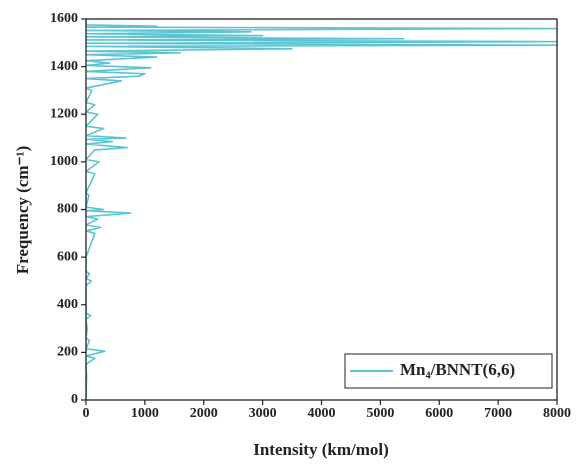 The height and width of the screenshot is (465, 578). I want to click on y-tick-label: 400, so click(67, 304).